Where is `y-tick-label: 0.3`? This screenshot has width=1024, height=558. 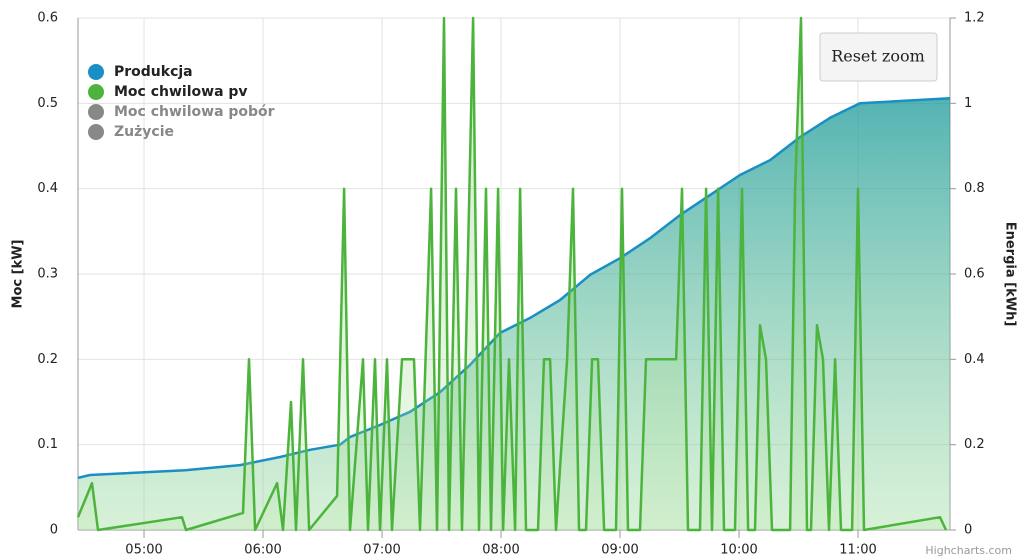 y-tick-label: 0.3 is located at coordinates (47, 274).